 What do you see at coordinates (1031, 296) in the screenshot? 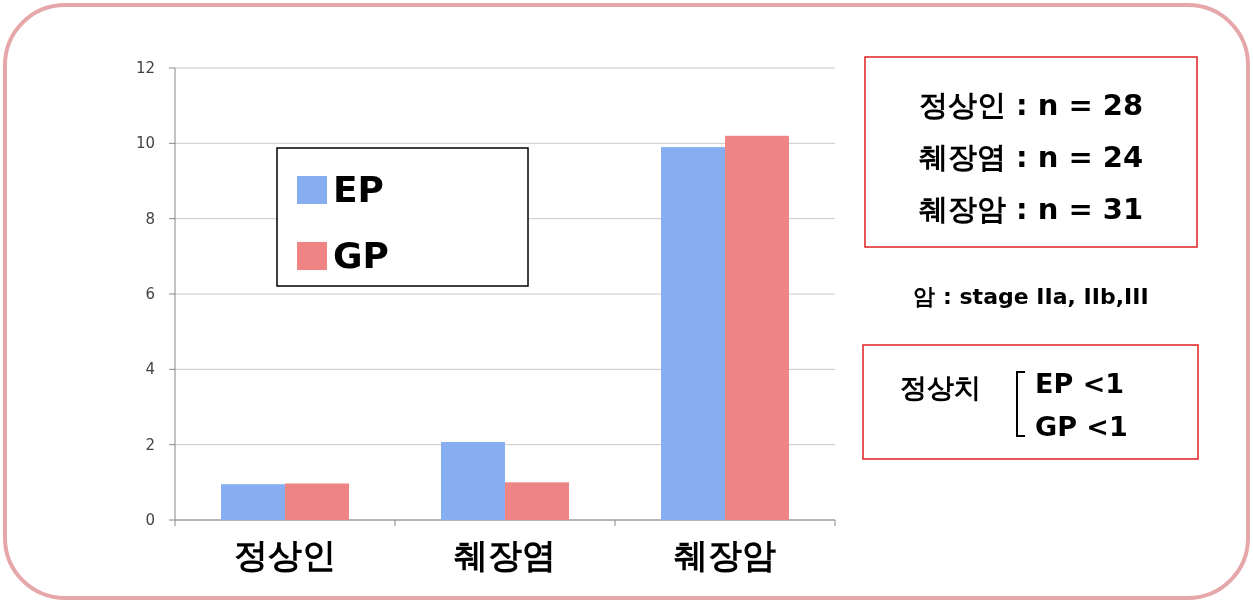
I see `text: 암 : stage IIa, IIb,III` at bounding box center [1031, 296].